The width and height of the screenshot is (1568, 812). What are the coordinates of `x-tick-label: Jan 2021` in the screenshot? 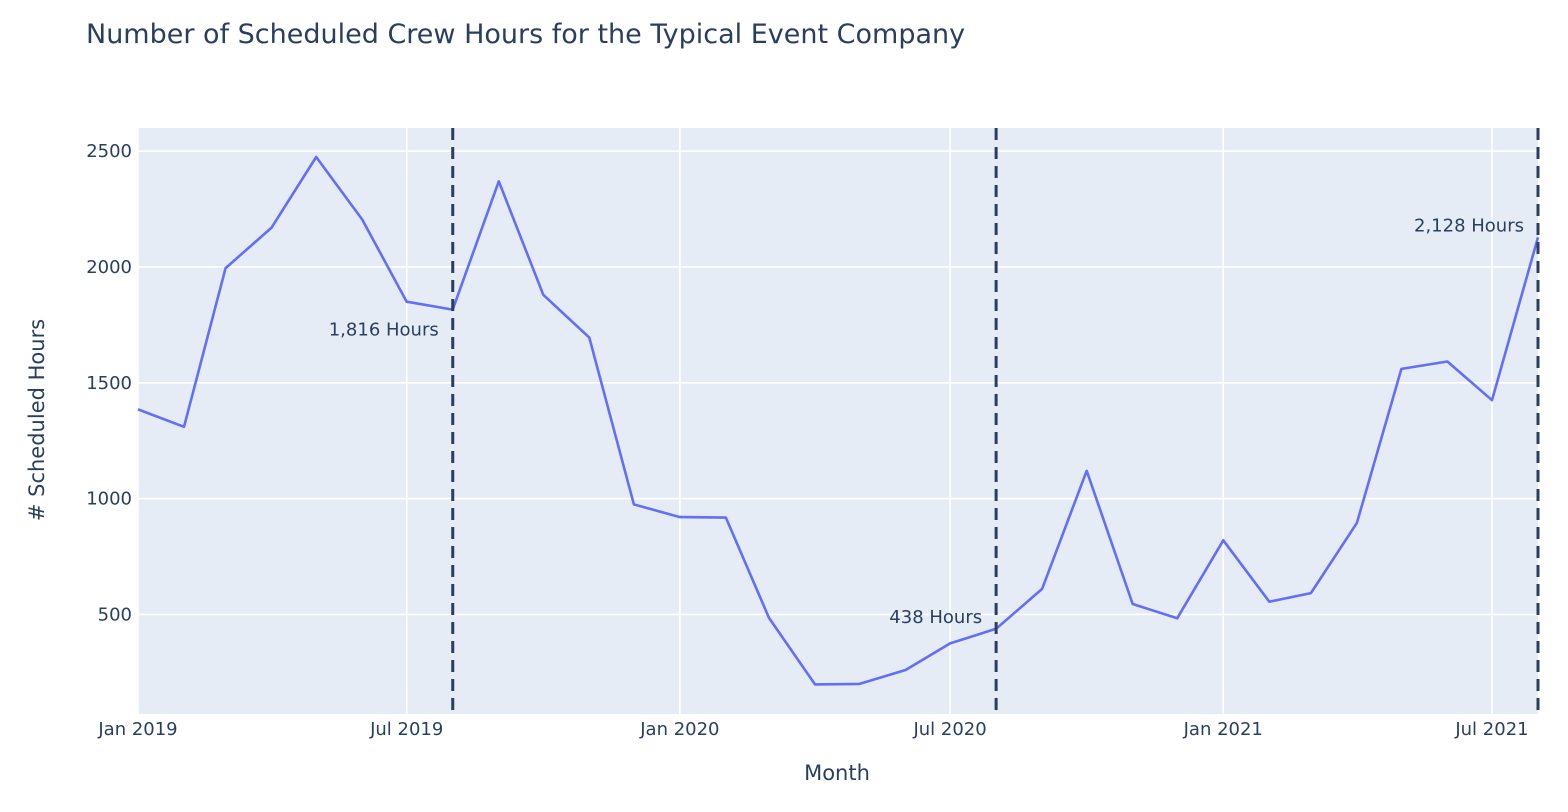 It's located at (1223, 729).